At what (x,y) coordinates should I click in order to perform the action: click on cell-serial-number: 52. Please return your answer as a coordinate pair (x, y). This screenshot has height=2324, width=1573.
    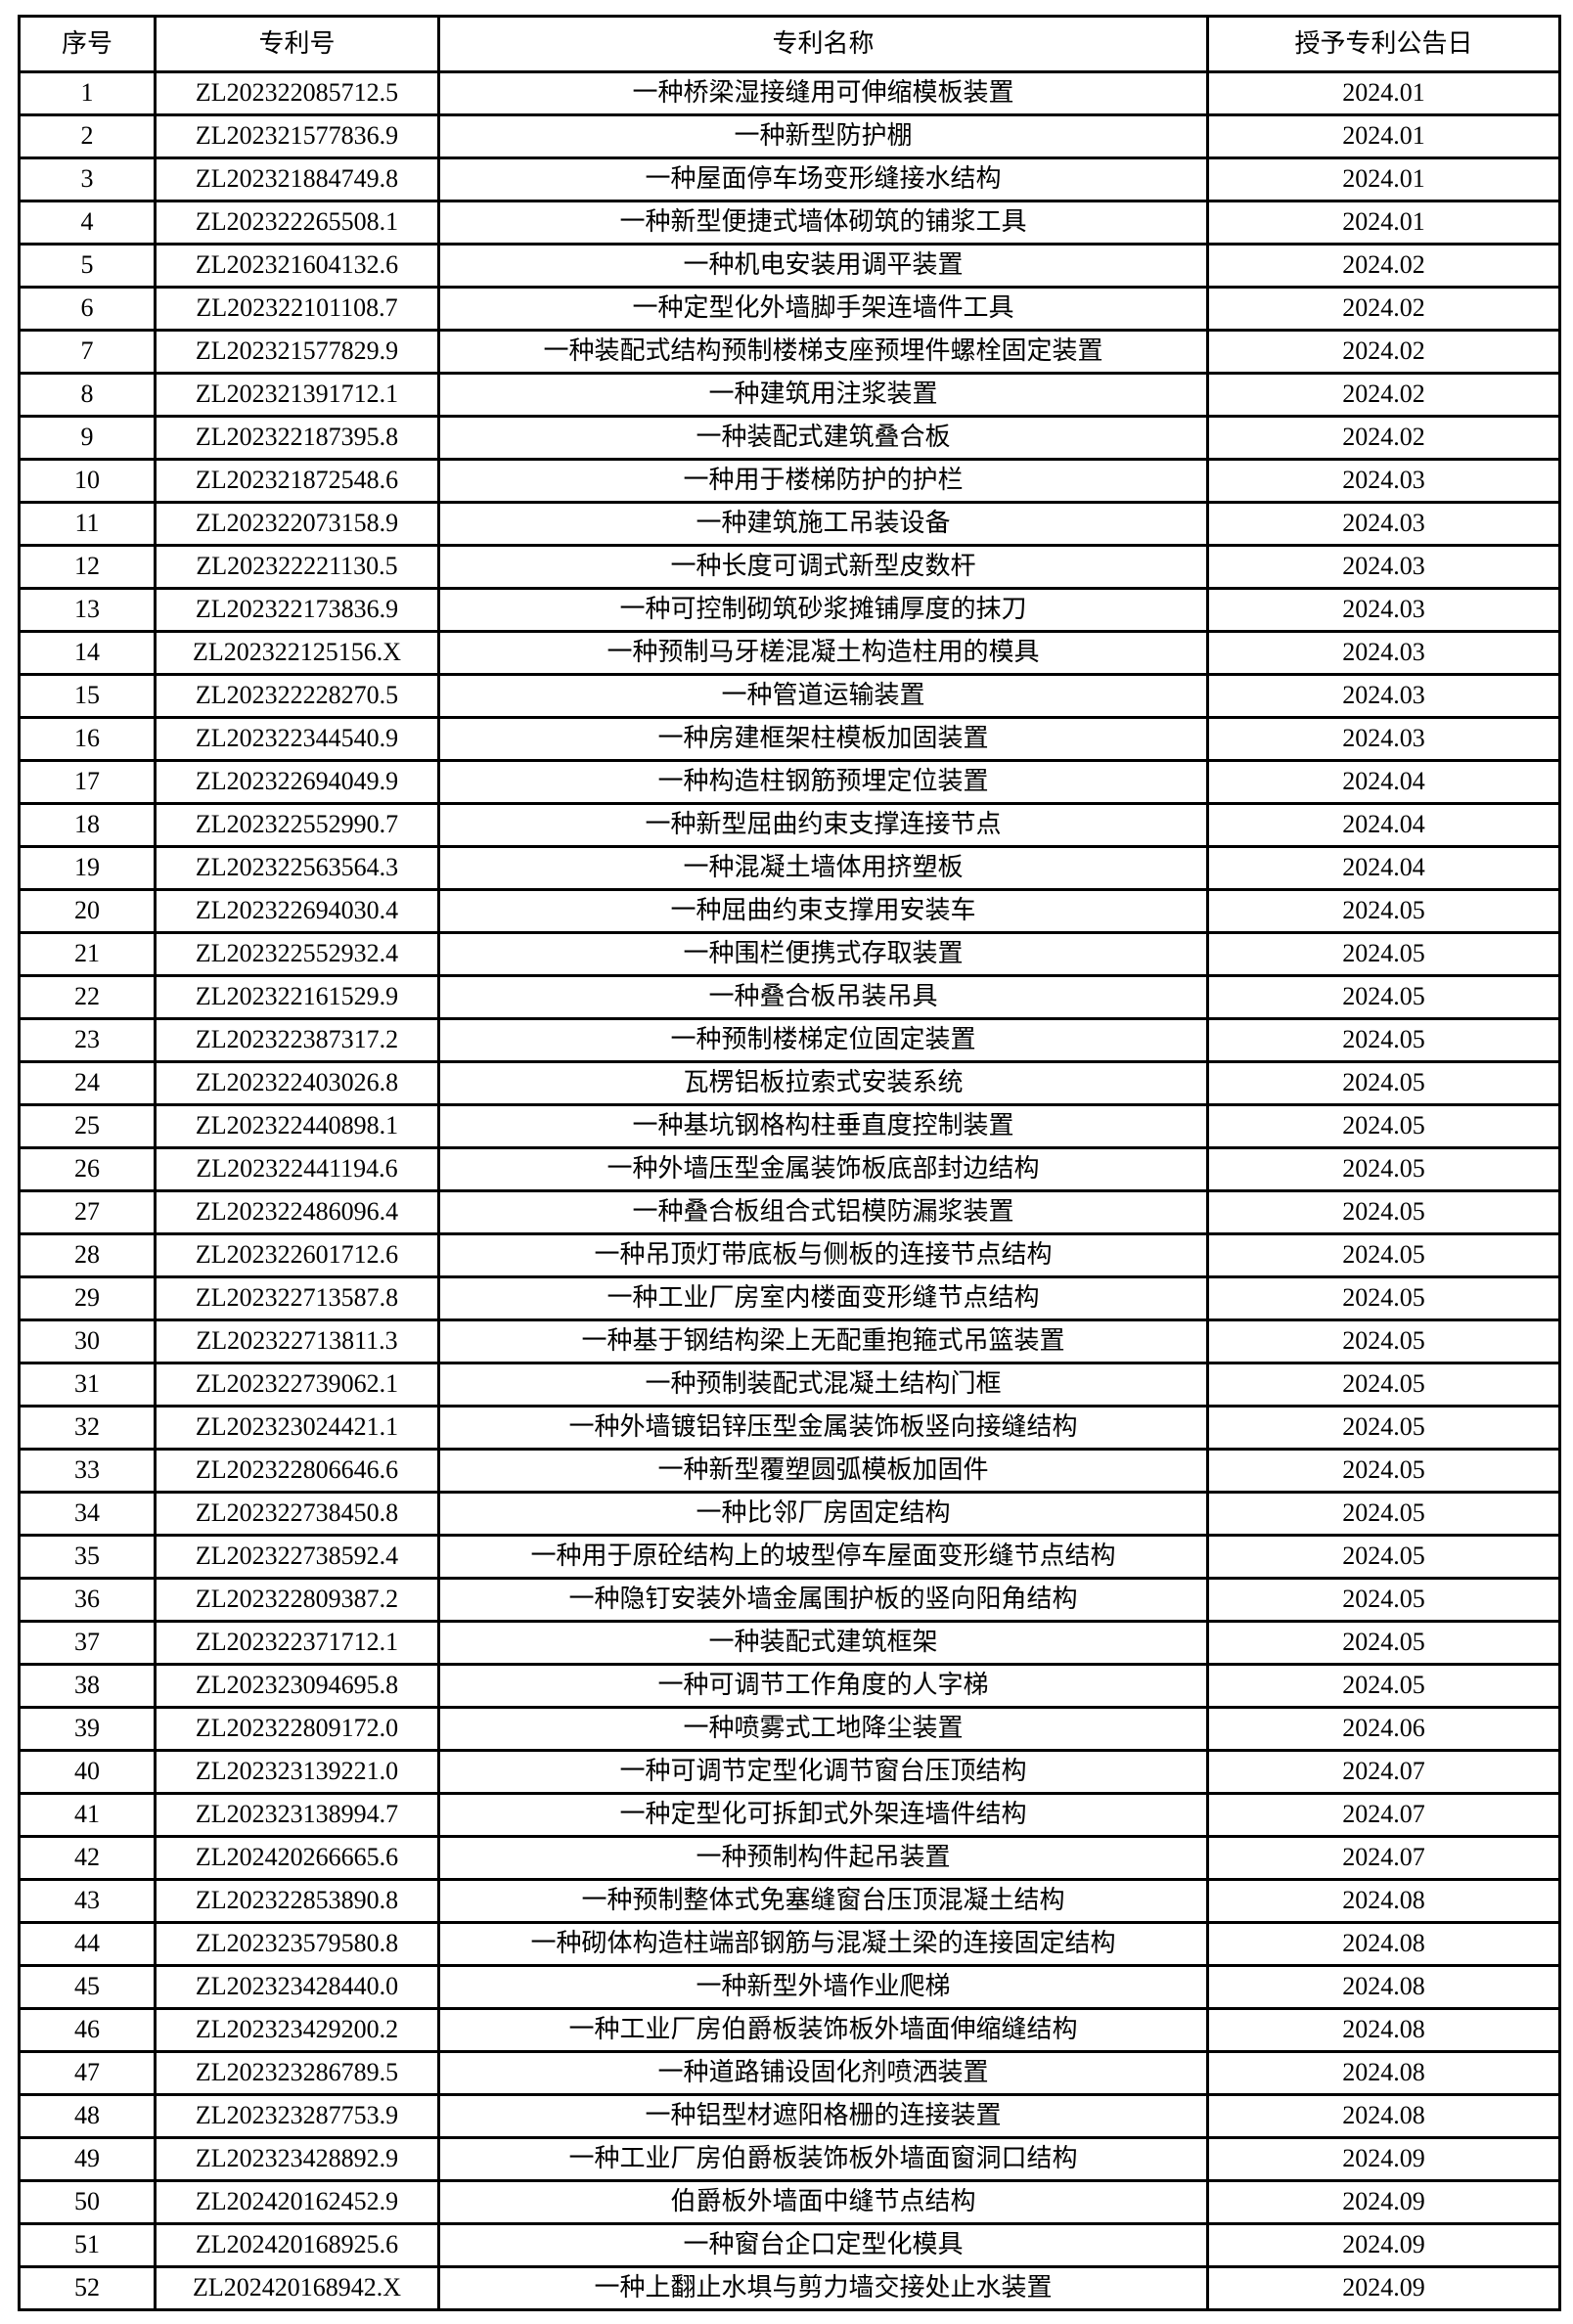
    Looking at the image, I should click on (87, 2288).